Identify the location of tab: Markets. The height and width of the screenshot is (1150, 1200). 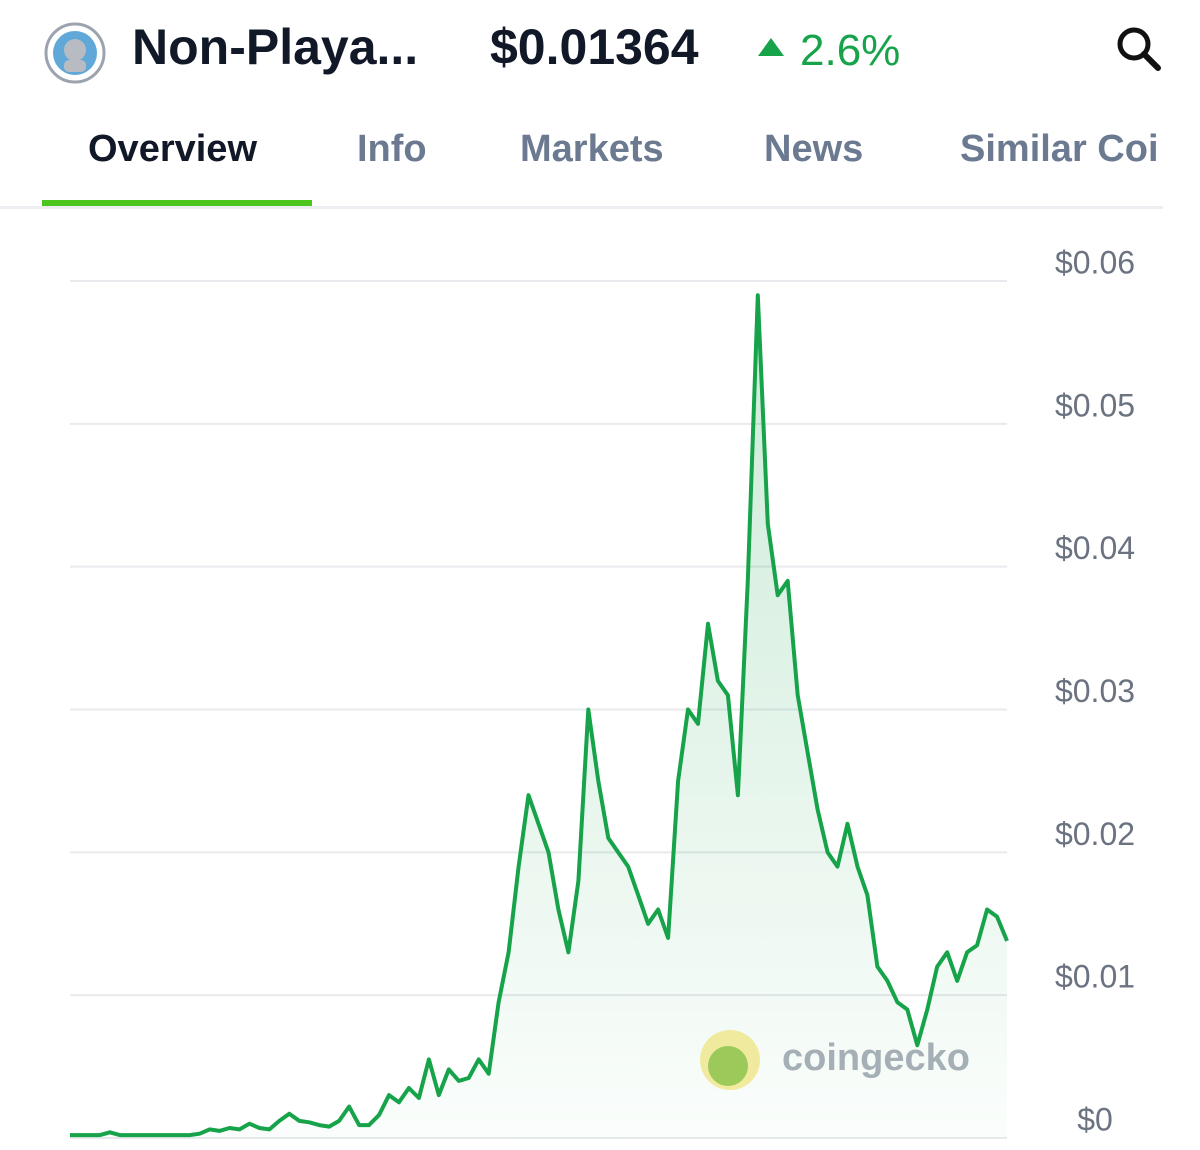
(592, 149).